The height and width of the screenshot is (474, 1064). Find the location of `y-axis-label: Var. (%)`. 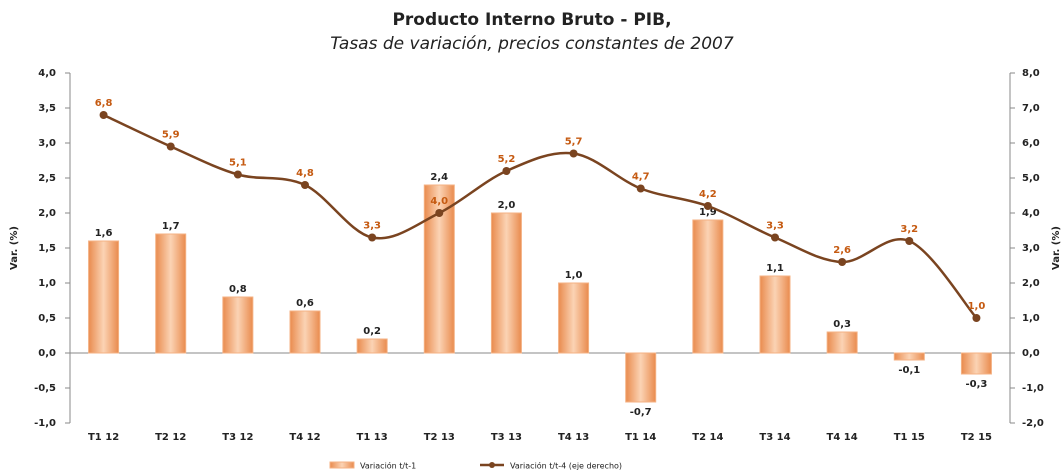

y-axis-label: Var. (%) is located at coordinates (14, 248).